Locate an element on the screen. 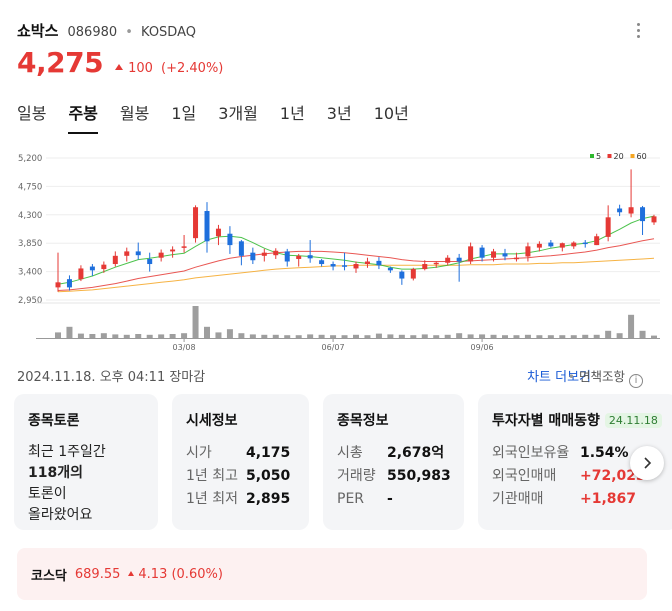  stock-info-card: 종목정보 시총 2,678억 거래량 550,983 PER - is located at coordinates (393, 462).